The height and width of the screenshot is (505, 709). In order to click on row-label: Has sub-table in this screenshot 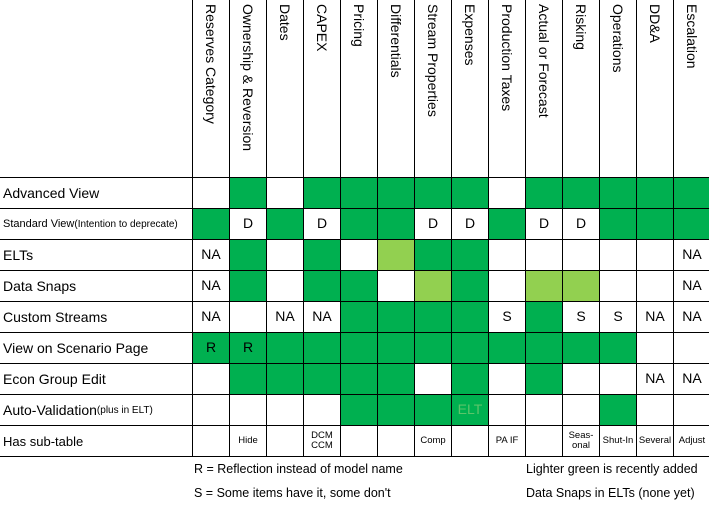, I will do `click(96, 440)`.